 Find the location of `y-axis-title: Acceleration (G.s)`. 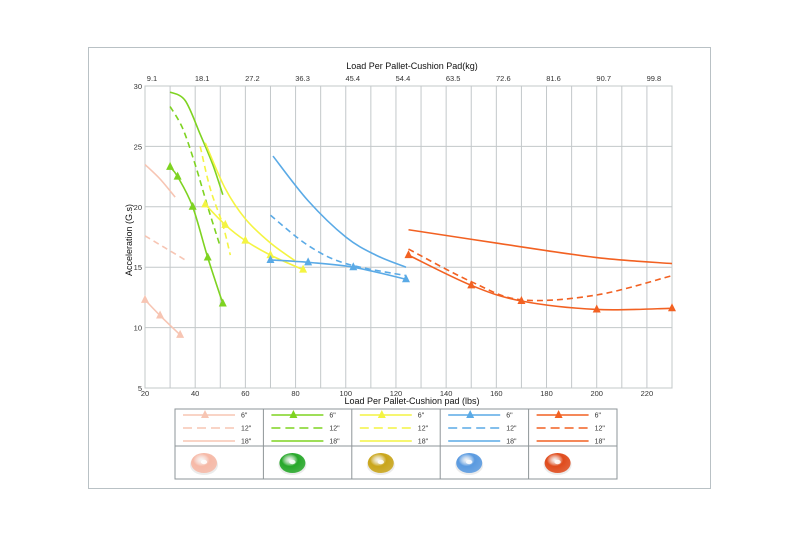

y-axis-title: Acceleration (G.s) is located at coordinates (129, 240).